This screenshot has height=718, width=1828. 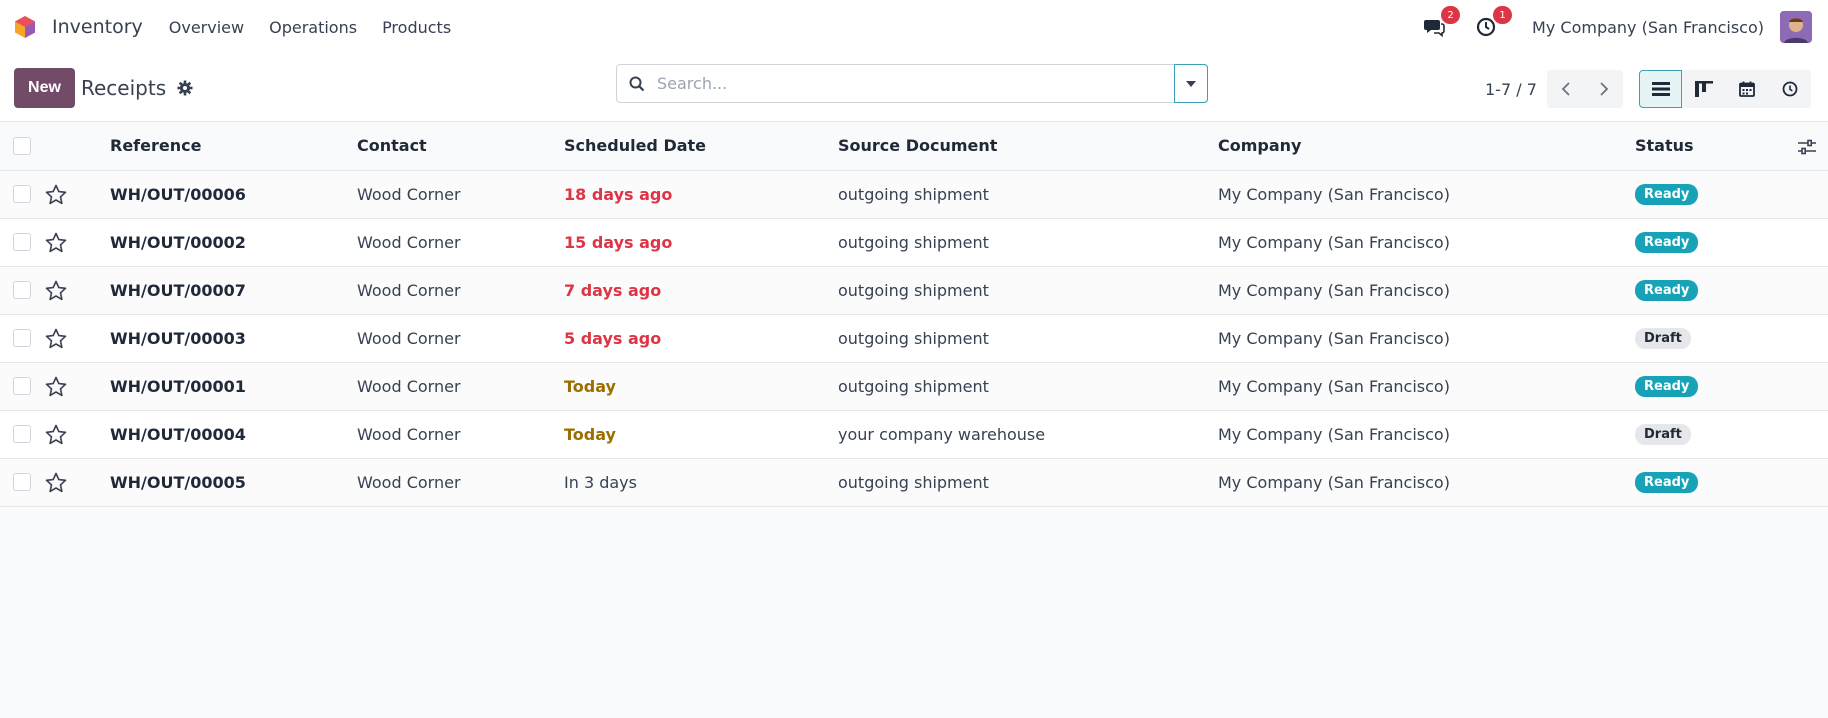 I want to click on company-switcher: My Company (San Francisco), so click(x=1648, y=27).